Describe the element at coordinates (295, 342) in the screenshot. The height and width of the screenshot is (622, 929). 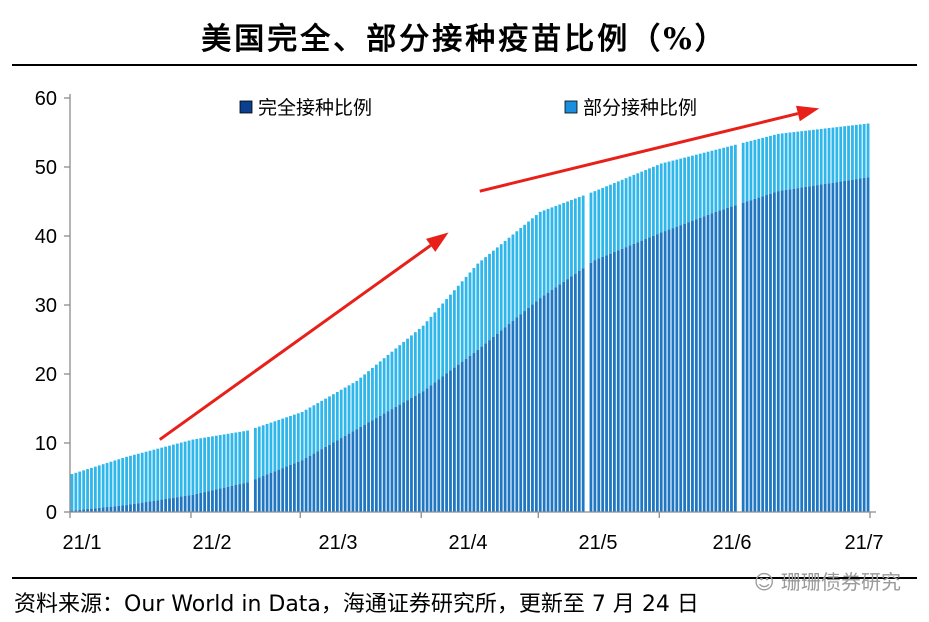
I see `trend-arrow-line` at that location.